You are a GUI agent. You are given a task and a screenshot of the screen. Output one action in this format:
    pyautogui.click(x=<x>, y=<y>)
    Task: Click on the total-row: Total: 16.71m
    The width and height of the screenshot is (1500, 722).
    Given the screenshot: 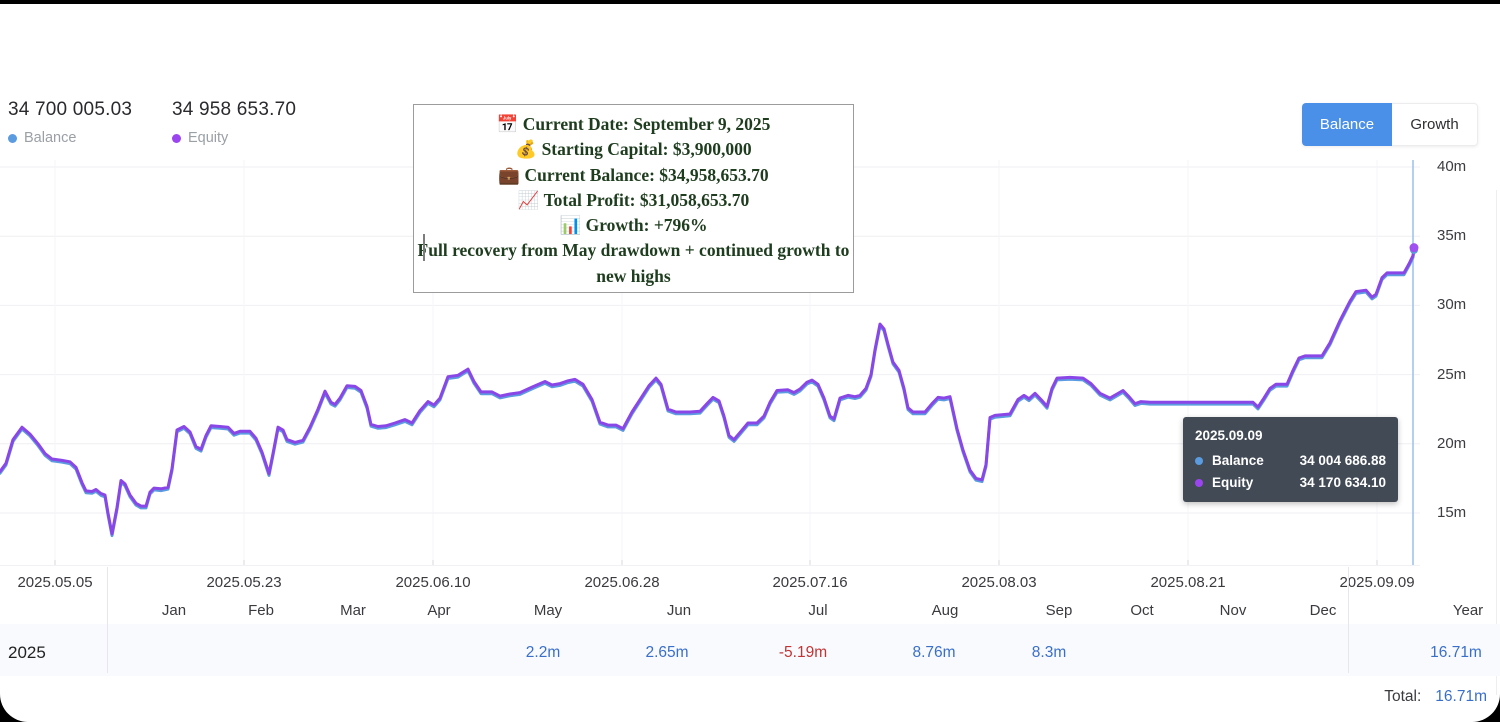 What is the action you would take?
    pyautogui.click(x=1435, y=697)
    